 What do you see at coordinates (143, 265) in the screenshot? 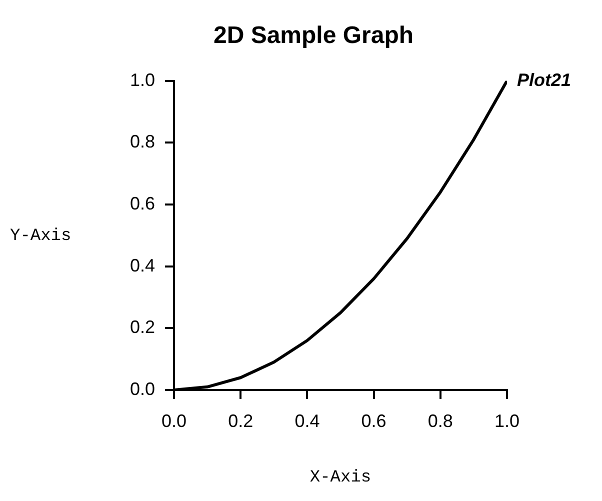
I see `y-tick-label: 0.4` at bounding box center [143, 265].